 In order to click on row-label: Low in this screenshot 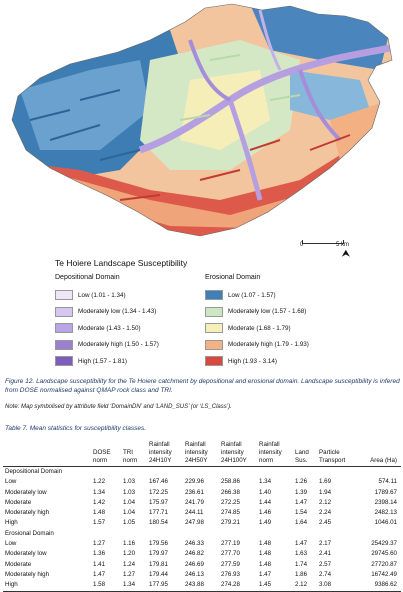, I will do `click(11, 544)`.